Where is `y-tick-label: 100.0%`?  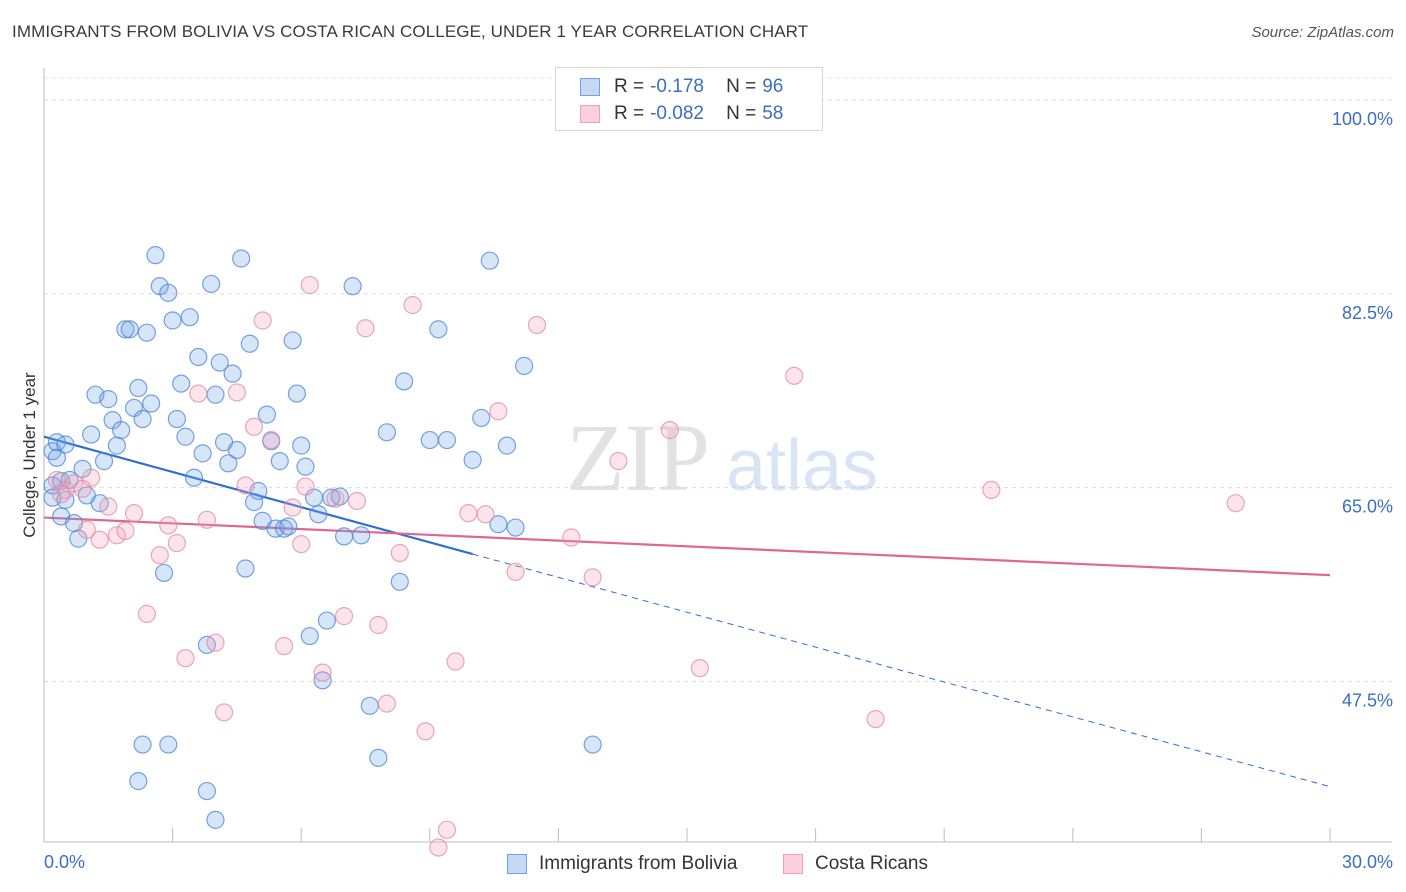 y-tick-label: 100.0% is located at coordinates (1362, 119).